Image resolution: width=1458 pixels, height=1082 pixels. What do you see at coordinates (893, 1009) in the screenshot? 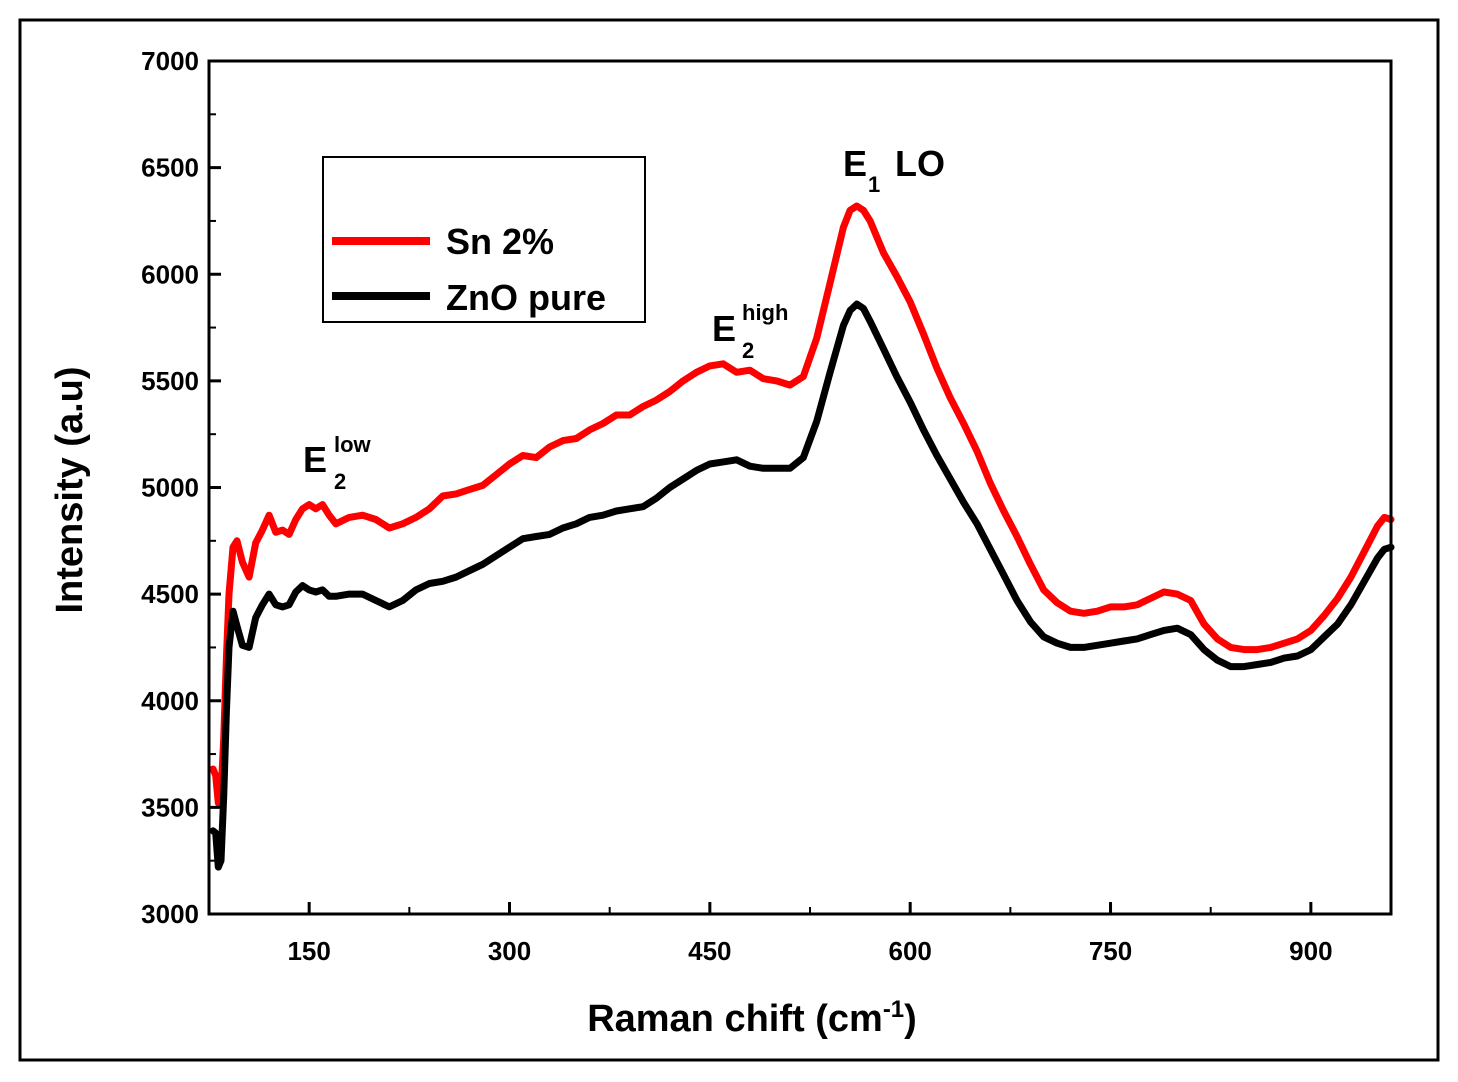
I see `x-axis-title-superscript: -1` at bounding box center [893, 1009].